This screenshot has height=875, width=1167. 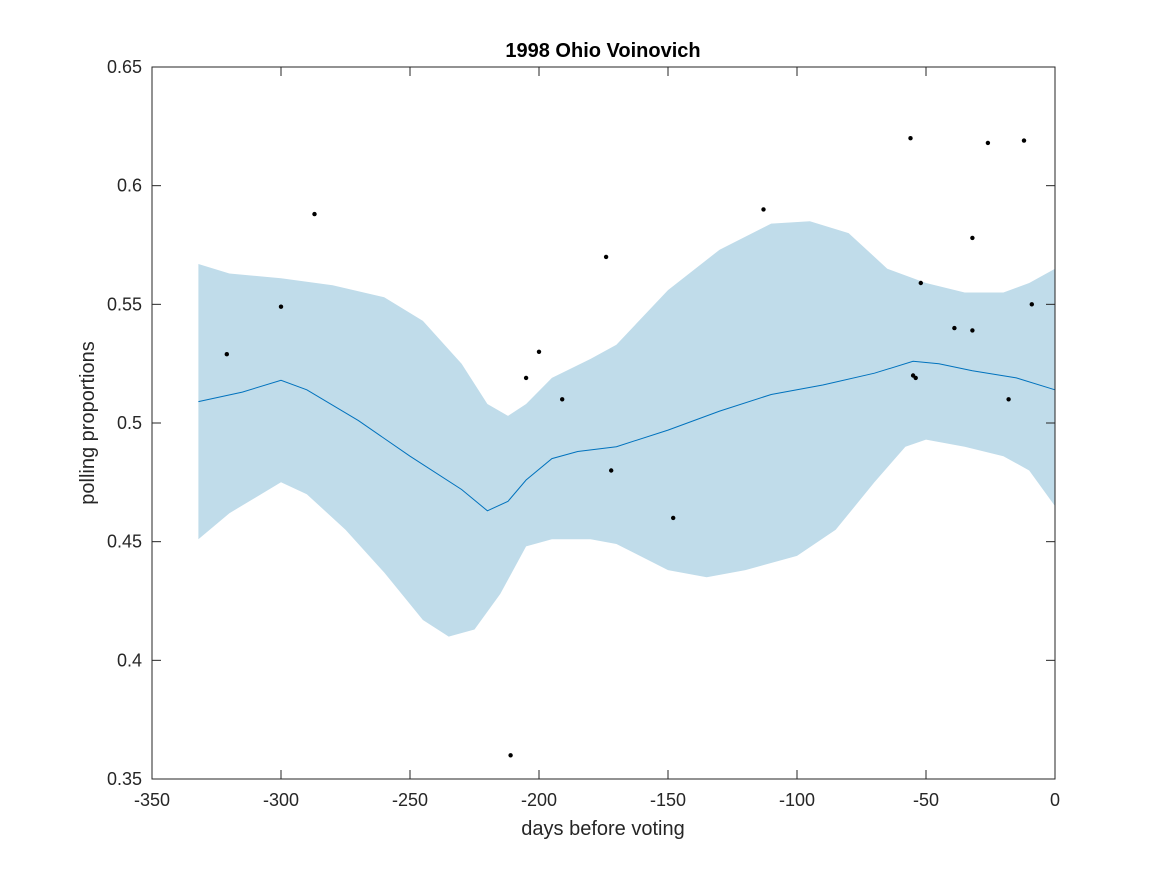 What do you see at coordinates (1055, 800) in the screenshot?
I see `x-tick-label: 0` at bounding box center [1055, 800].